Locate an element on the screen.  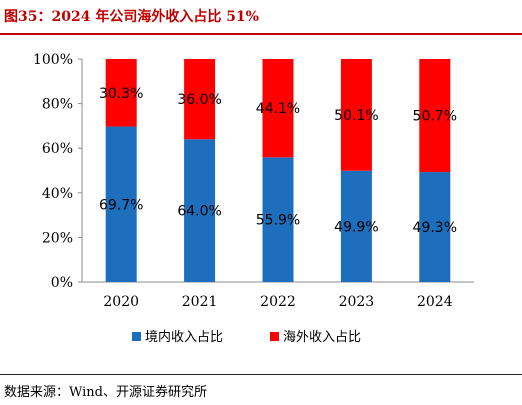
data-label-domestic: 69.7% is located at coordinates (121, 205).